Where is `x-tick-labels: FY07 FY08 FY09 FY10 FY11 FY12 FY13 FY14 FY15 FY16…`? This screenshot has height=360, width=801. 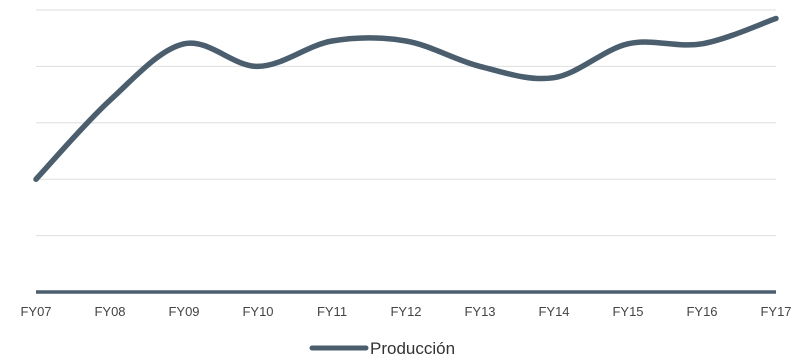
x-tick-labels: FY07 FY08 FY09 FY10 FY11 FY12 FY13 FY14 FY15 FY16… is located at coordinates (405, 311).